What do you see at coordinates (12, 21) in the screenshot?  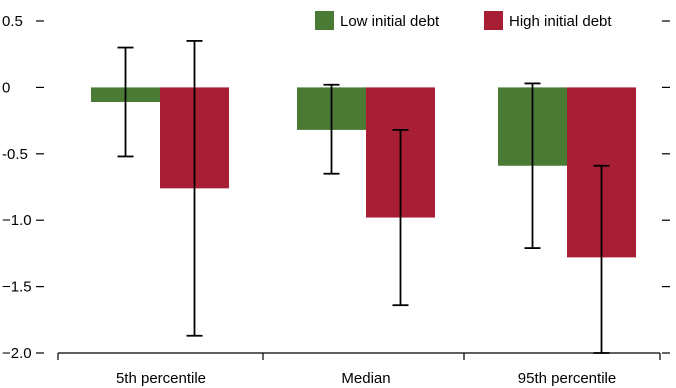 I see `y-tick-label: 0.5` at bounding box center [12, 21].